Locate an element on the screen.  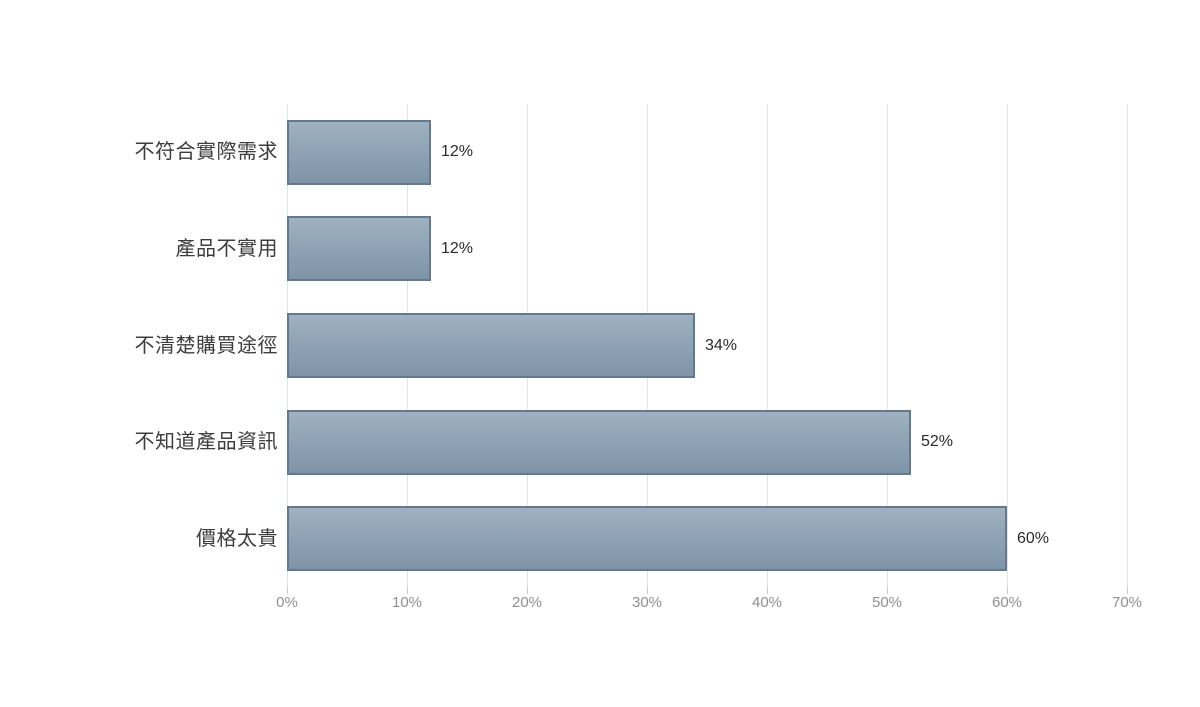
value-label: 34% is located at coordinates (721, 345).